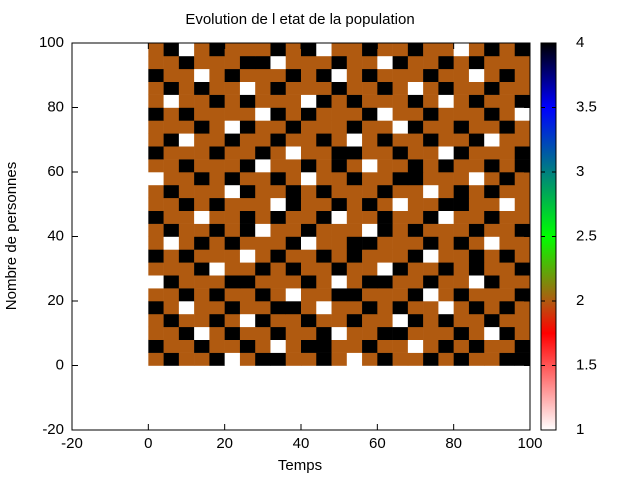  I want to click on y-tick-label: 80, so click(55, 106).